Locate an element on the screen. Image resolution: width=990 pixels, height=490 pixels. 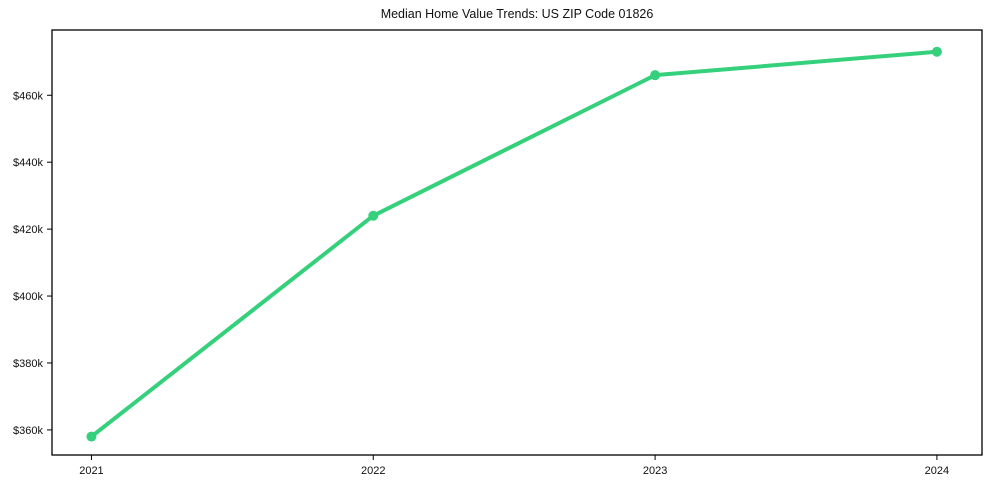
y-axis-tick-label: $460k is located at coordinates (28, 96).